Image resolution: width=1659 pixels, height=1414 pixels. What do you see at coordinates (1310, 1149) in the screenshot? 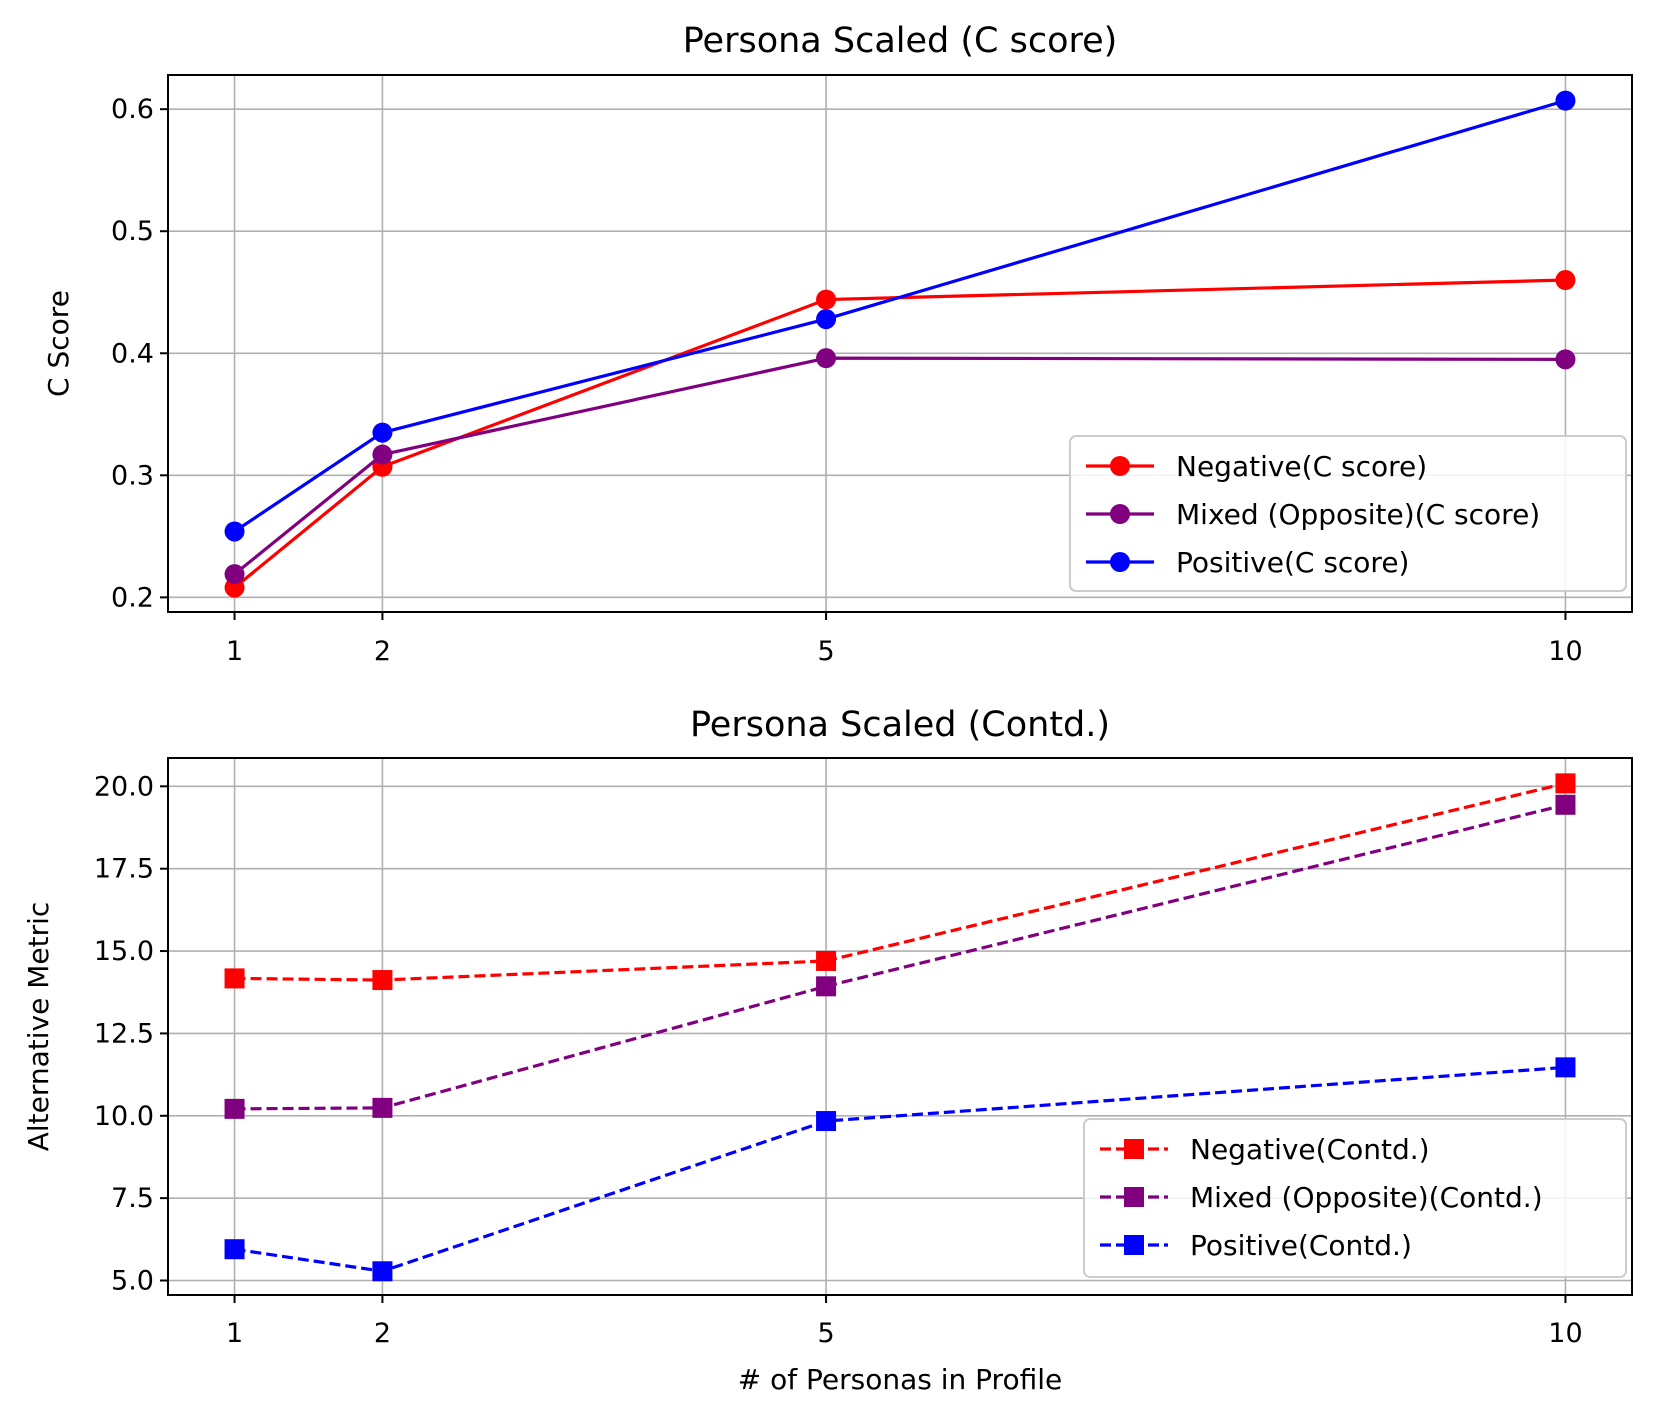
I see `legend-label: Negative(Contd.)` at bounding box center [1310, 1149].